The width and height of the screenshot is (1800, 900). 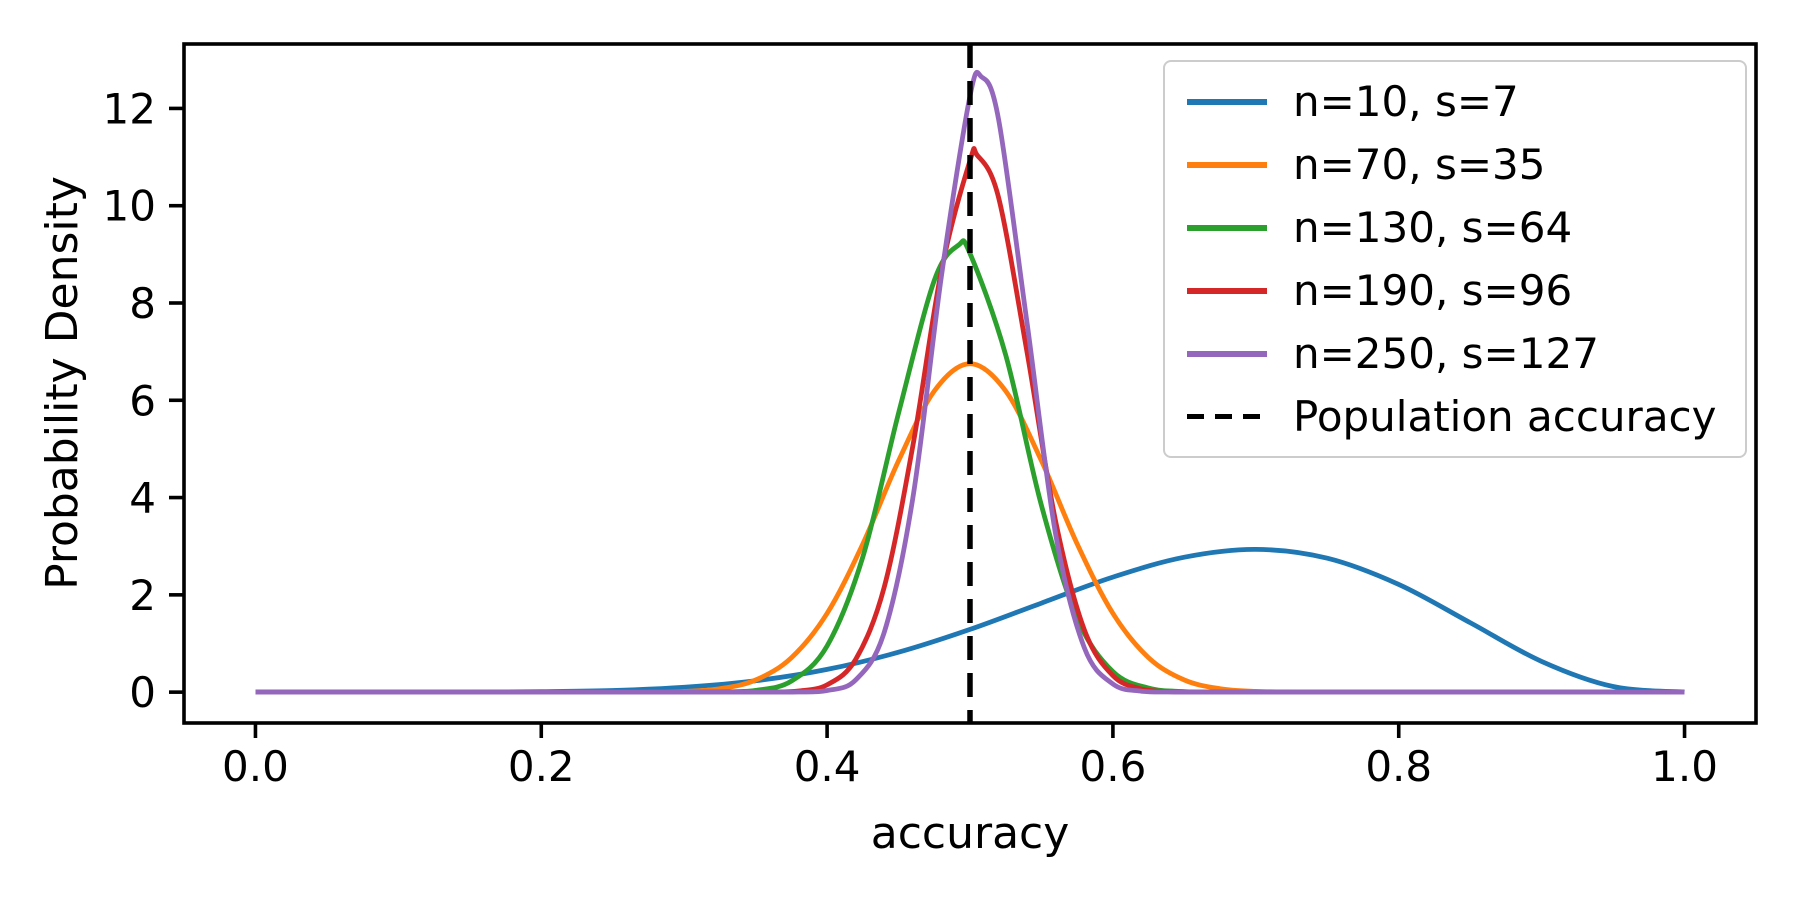 I want to click on legend-item-label: n=250, s=127, so click(x=1446, y=353).